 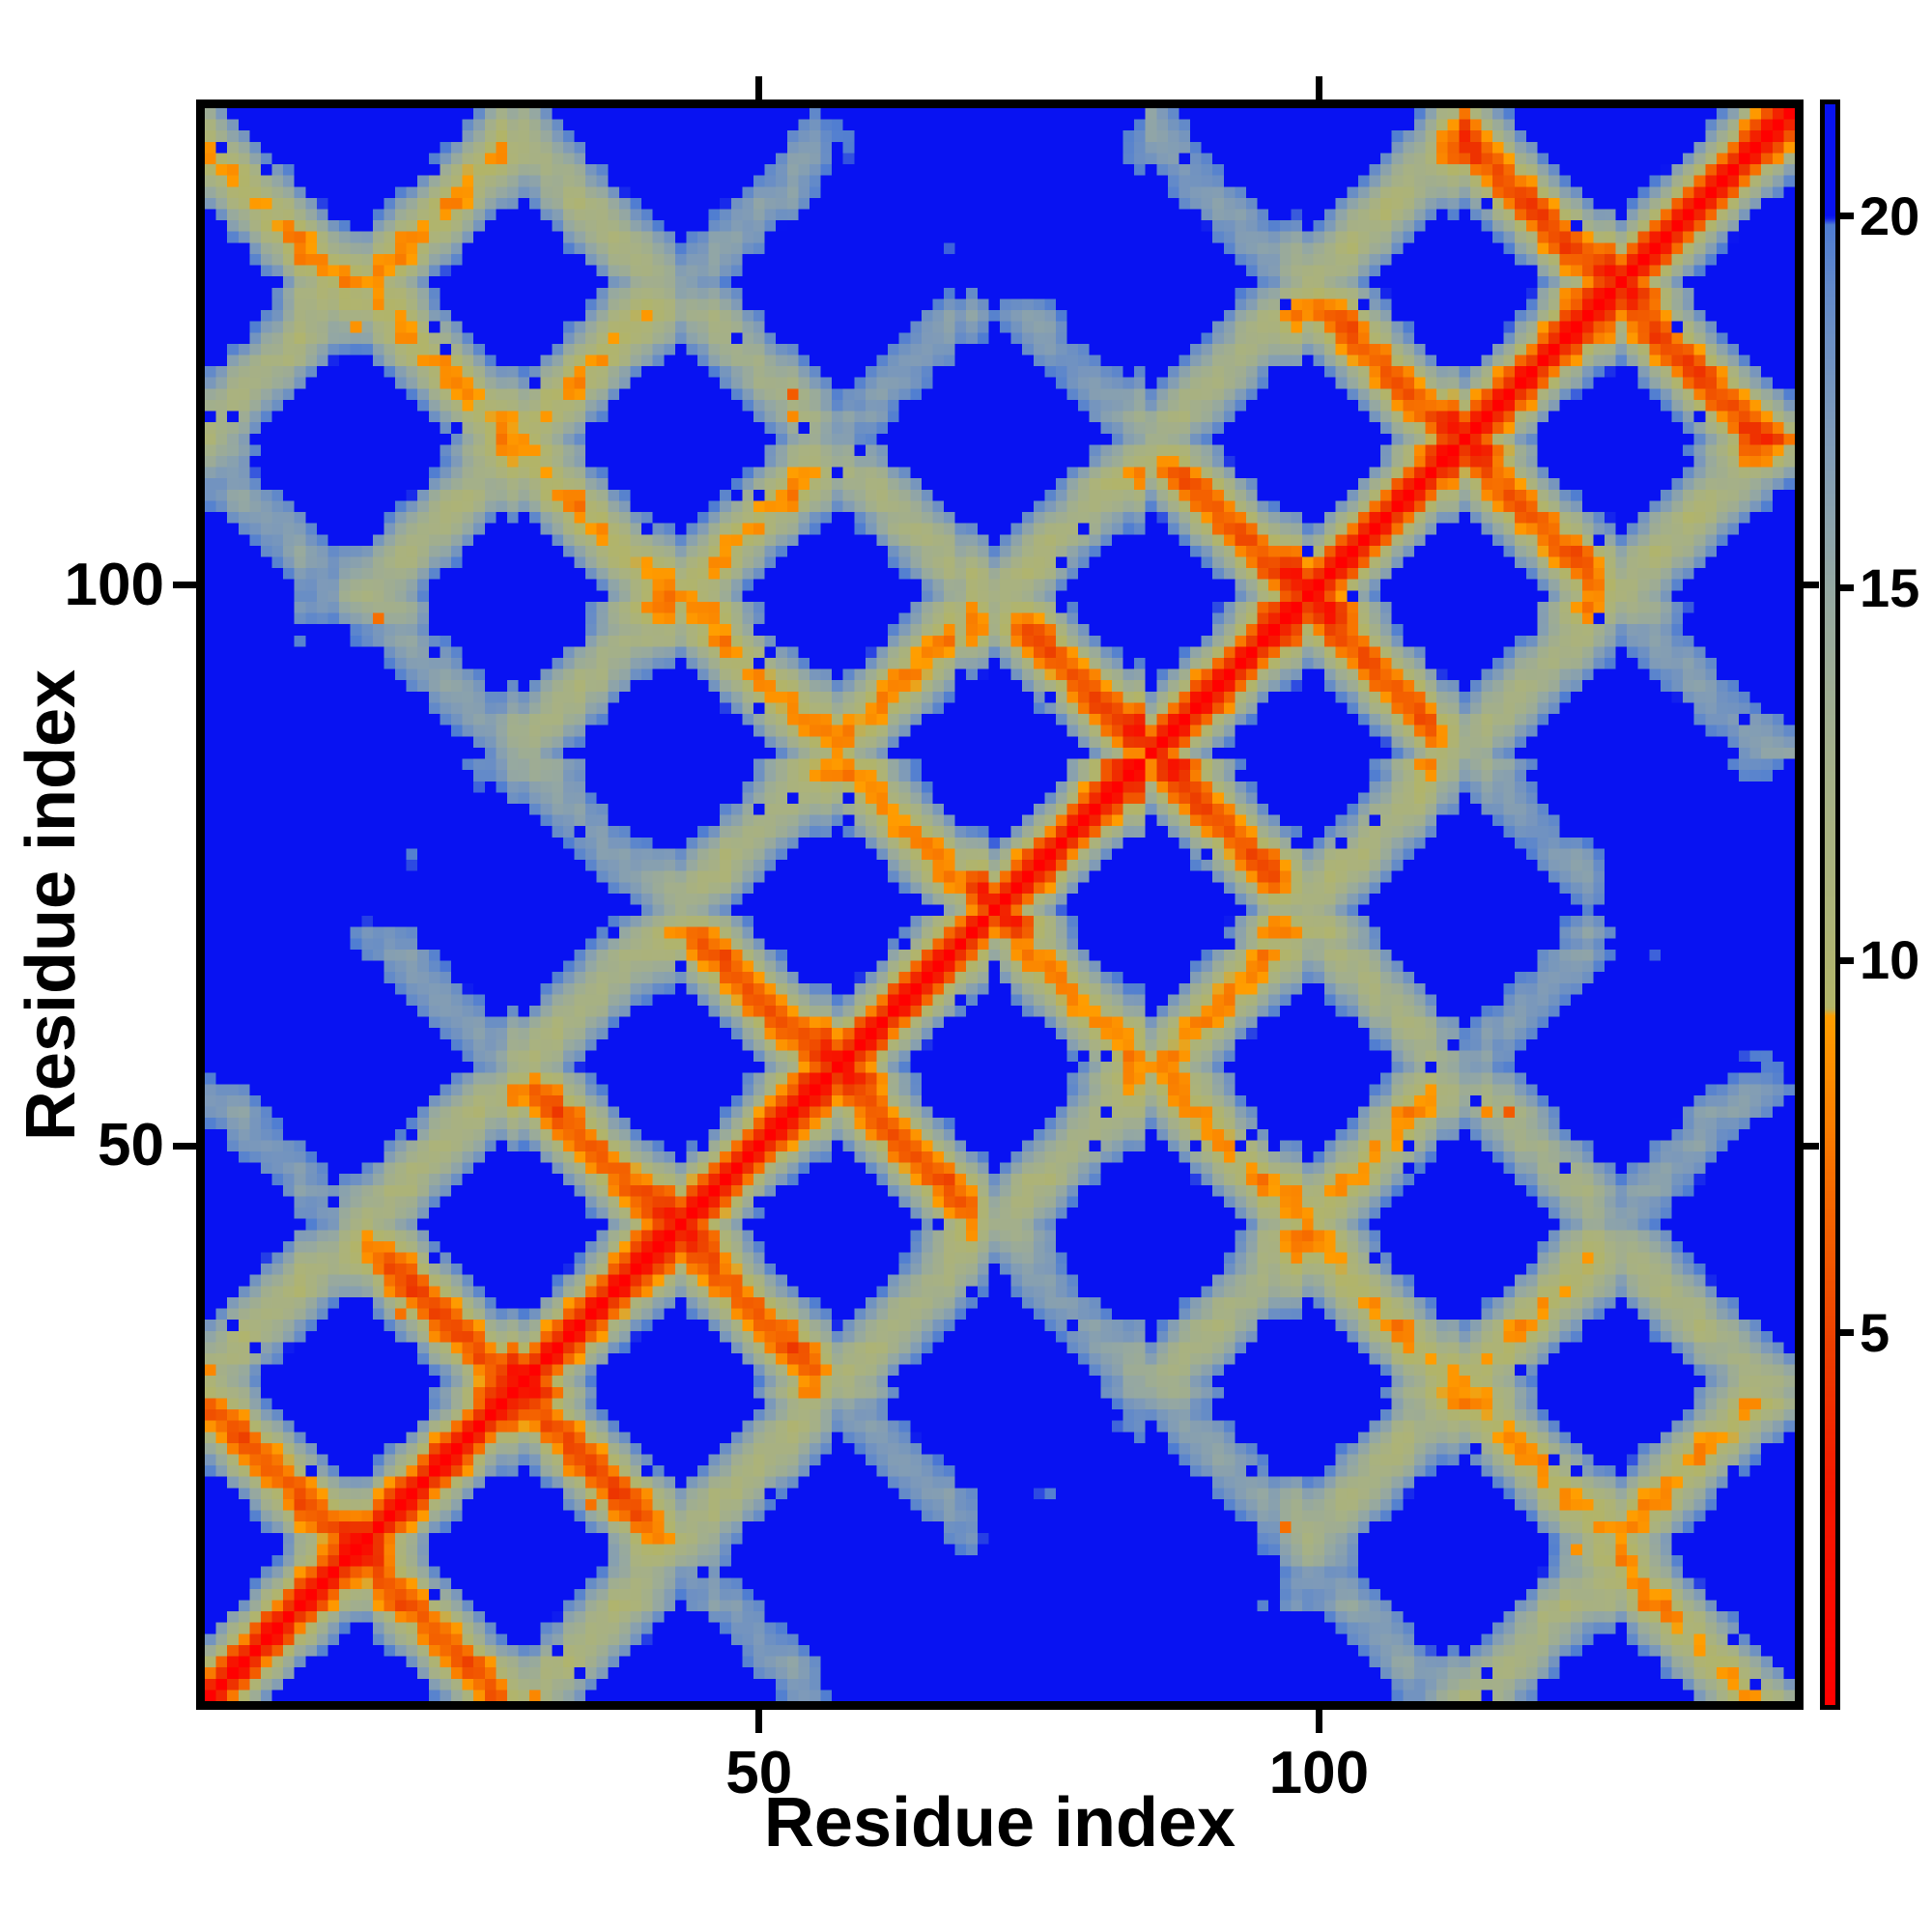 I want to click on x-tick-label: 100, so click(x=1319, y=1773).